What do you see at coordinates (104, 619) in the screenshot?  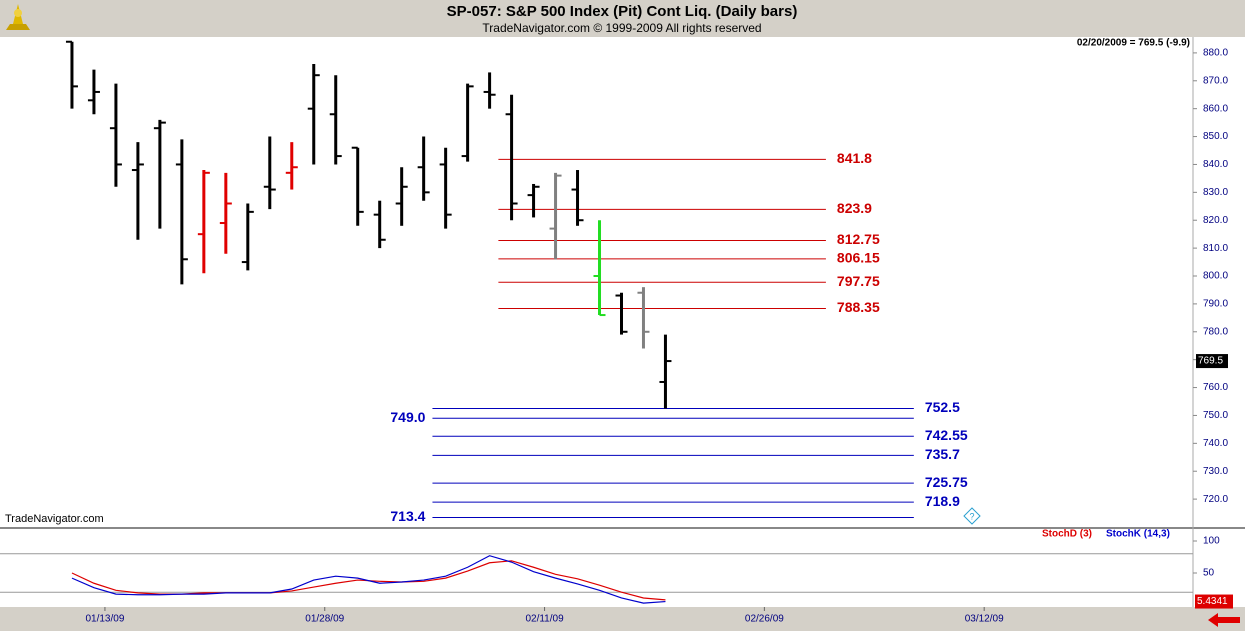 I see `x-tick-label: 01/13/09` at bounding box center [104, 619].